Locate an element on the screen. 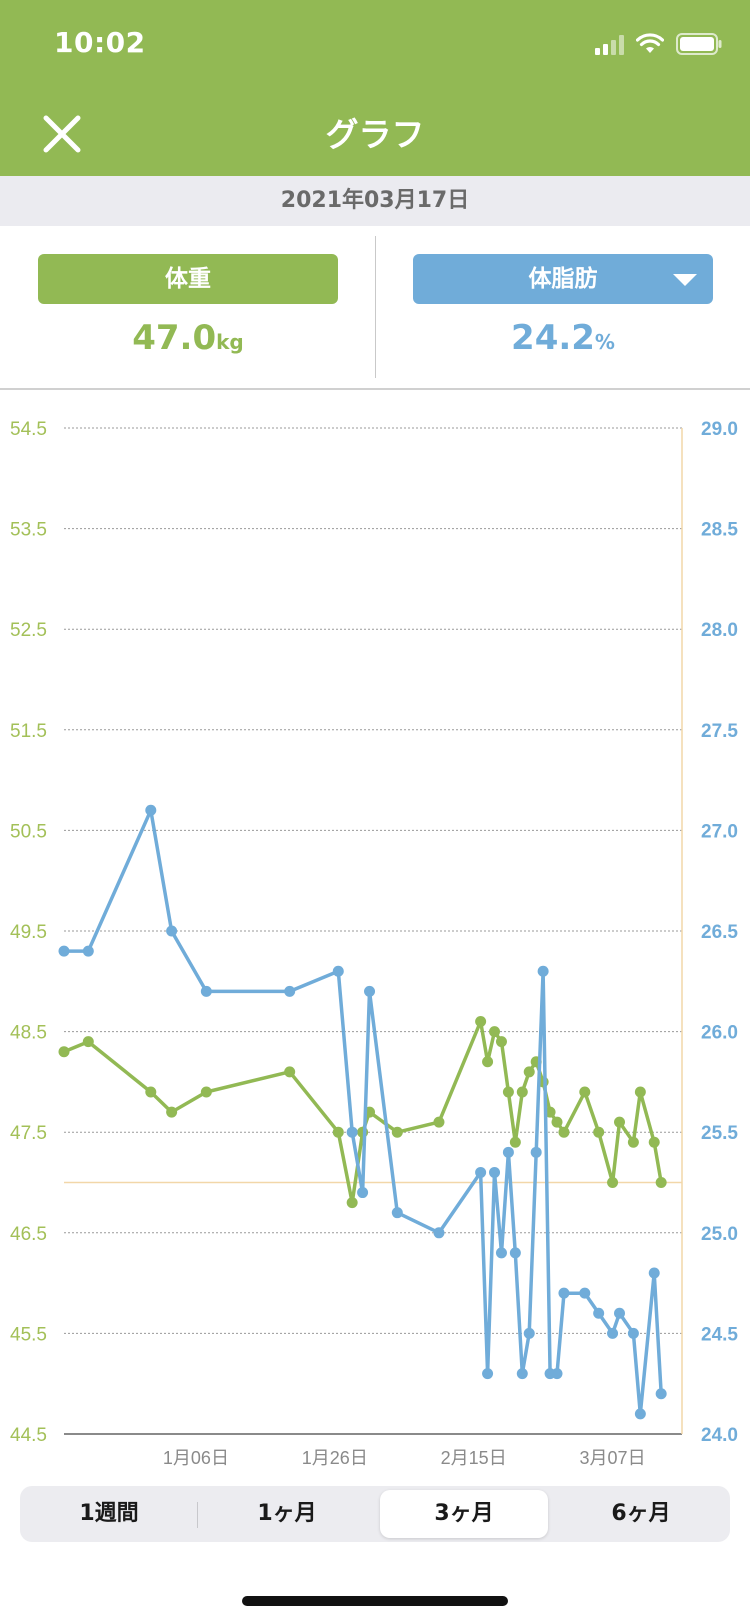 Image resolution: width=750 pixels, height=1624 pixels. app-header: 10:02 グラフ is located at coordinates (375, 88).